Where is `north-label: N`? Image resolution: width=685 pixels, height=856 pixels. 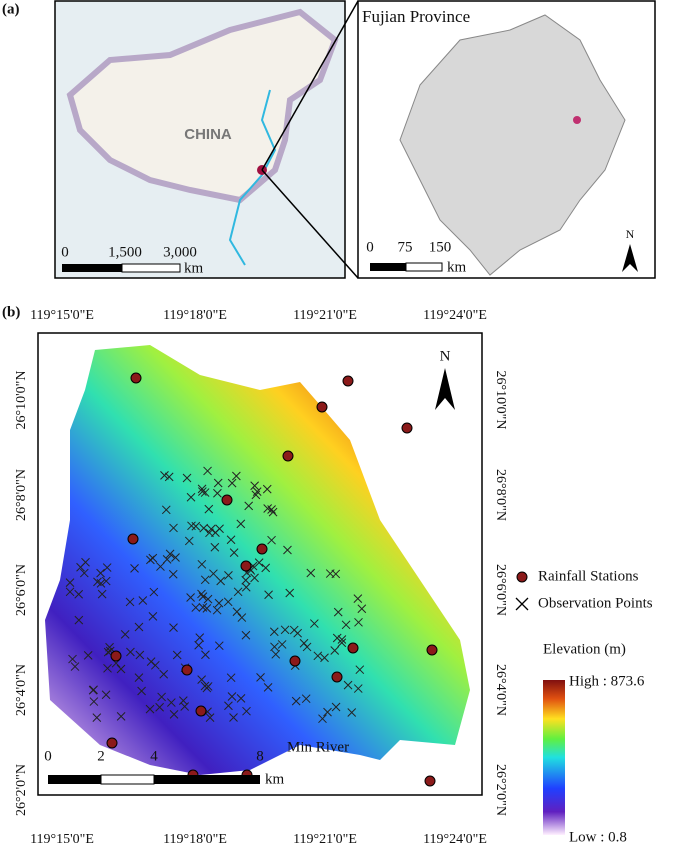 north-label: N is located at coordinates (445, 356).